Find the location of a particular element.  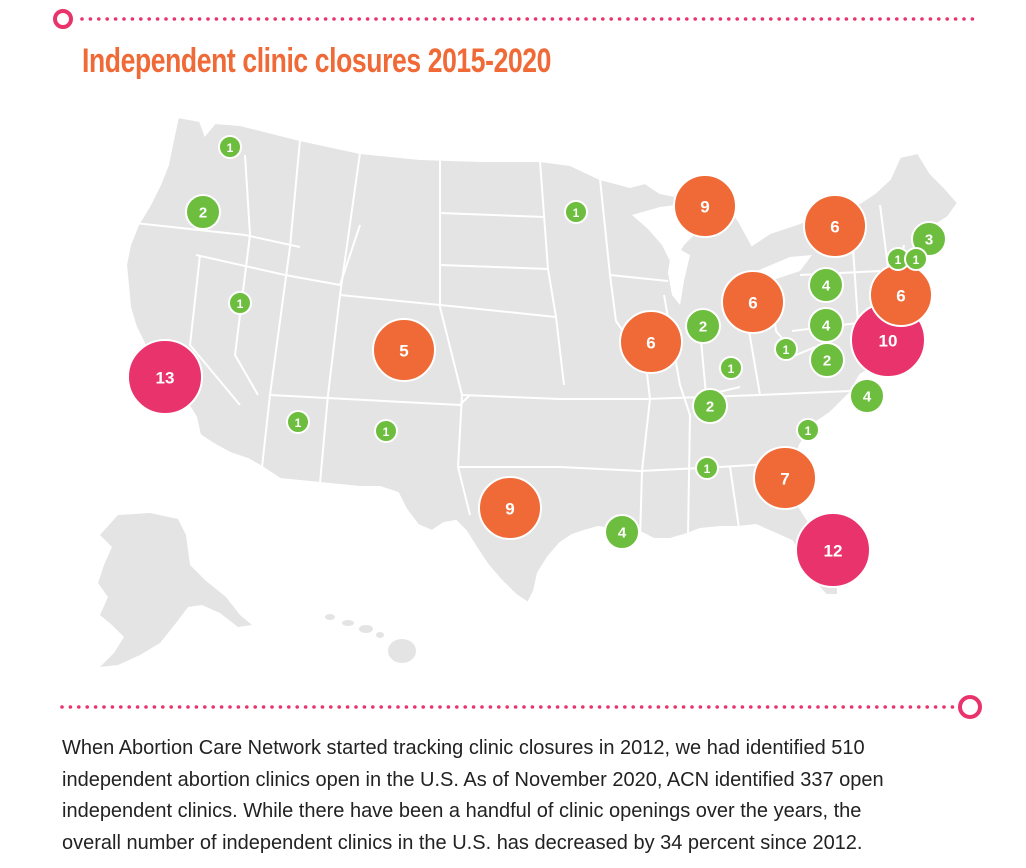

marker-count-label: 10 is located at coordinates (888, 341).